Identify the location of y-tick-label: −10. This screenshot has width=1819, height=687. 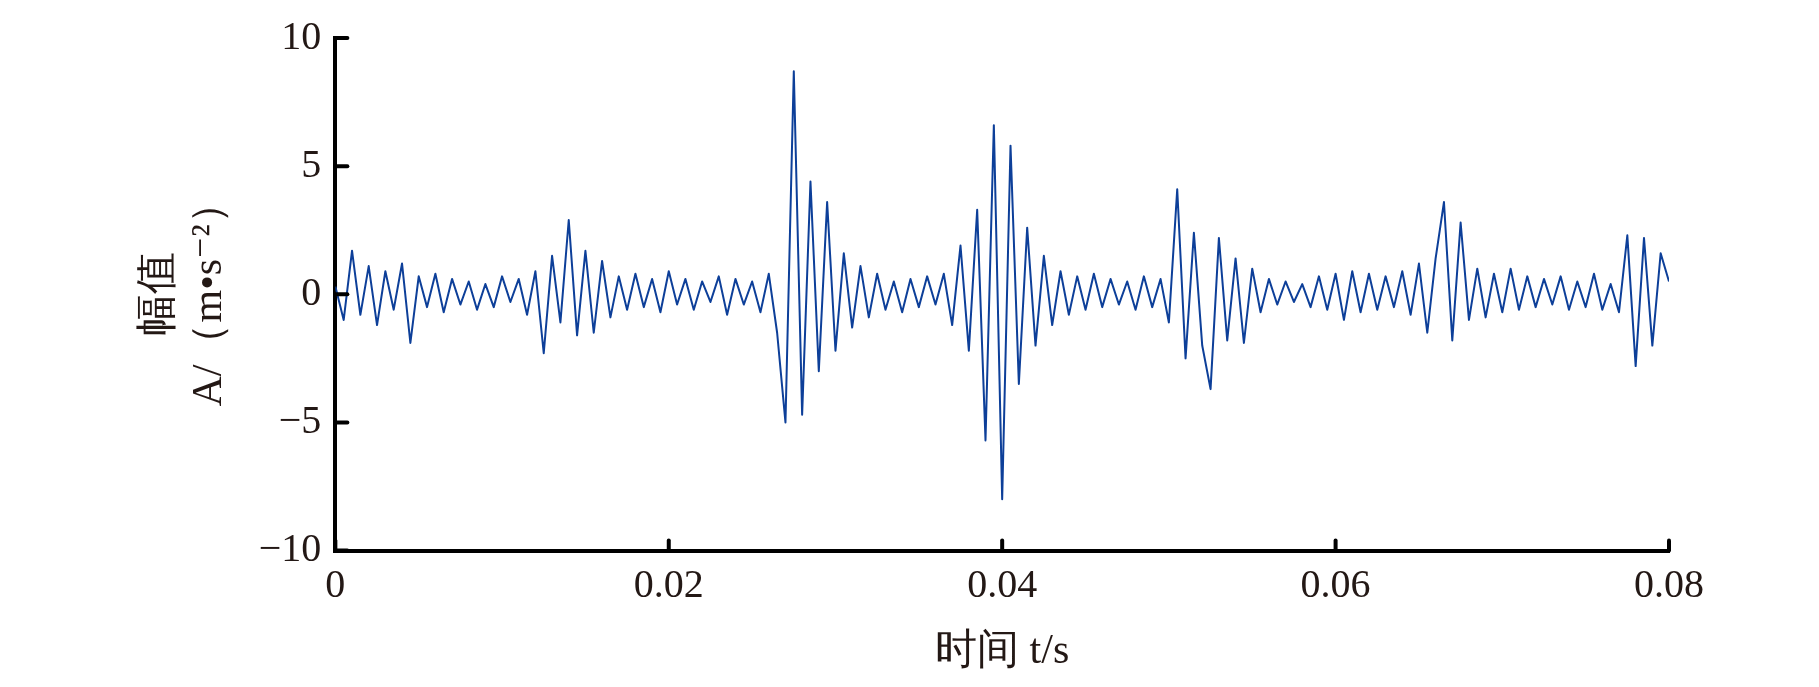
(290, 548).